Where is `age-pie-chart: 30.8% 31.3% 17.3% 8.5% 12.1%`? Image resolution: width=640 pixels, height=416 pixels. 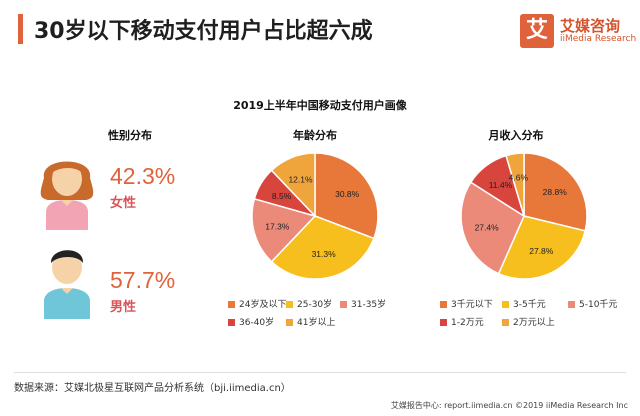 age-pie-chart: 30.8% 31.3% 17.3% 8.5% 12.1% is located at coordinates (315, 216).